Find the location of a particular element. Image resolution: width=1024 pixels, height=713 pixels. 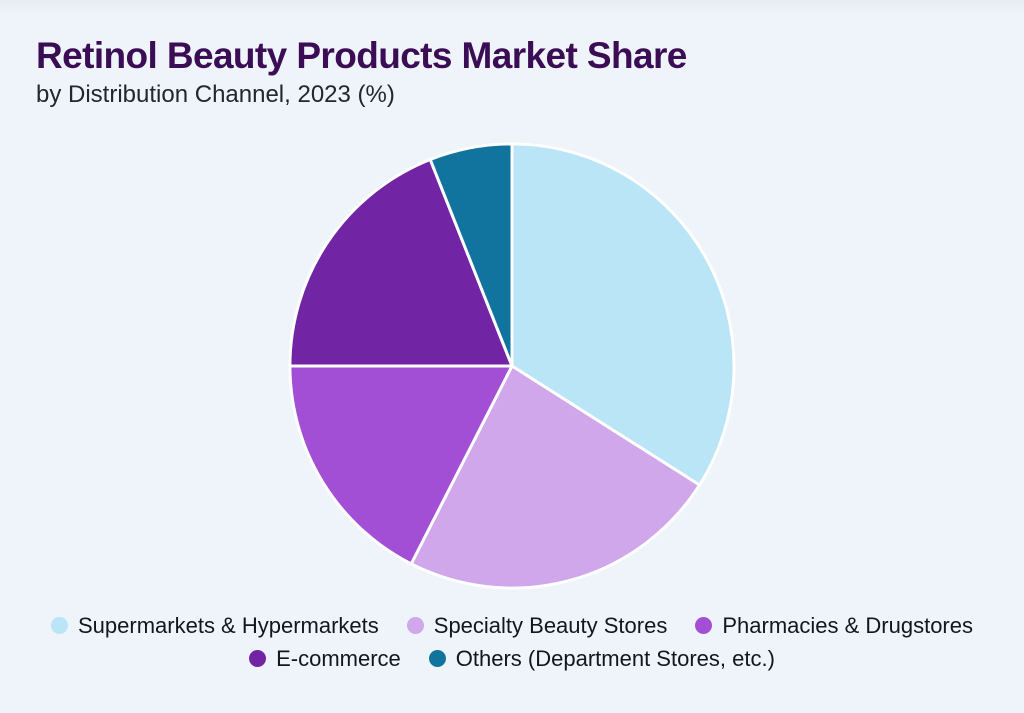

chart-subtitle: by Distribution Channel, 2023 (%) is located at coordinates (215, 94).